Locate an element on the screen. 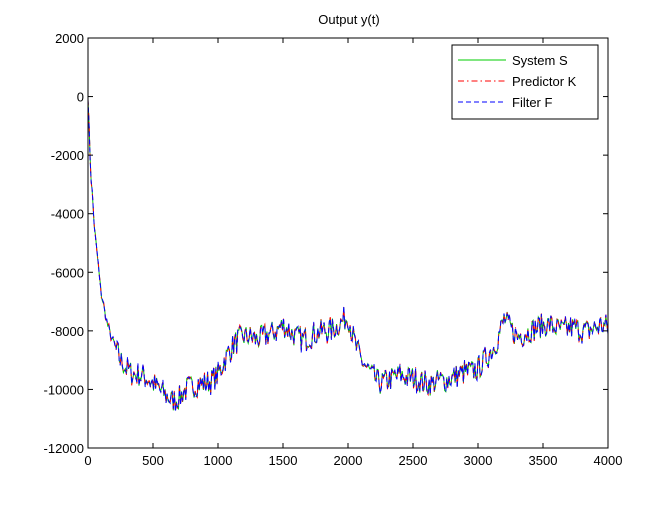  x-tick-label: 1000 is located at coordinates (218, 460).